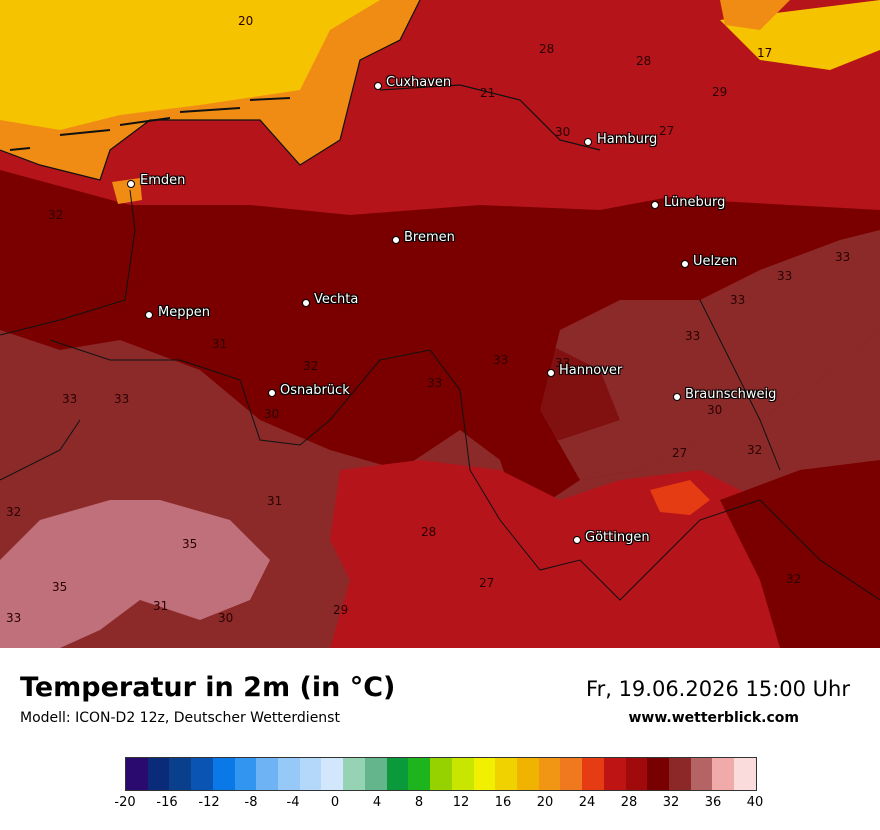  I want to click on isotherm-label: 20, so click(246, 21).